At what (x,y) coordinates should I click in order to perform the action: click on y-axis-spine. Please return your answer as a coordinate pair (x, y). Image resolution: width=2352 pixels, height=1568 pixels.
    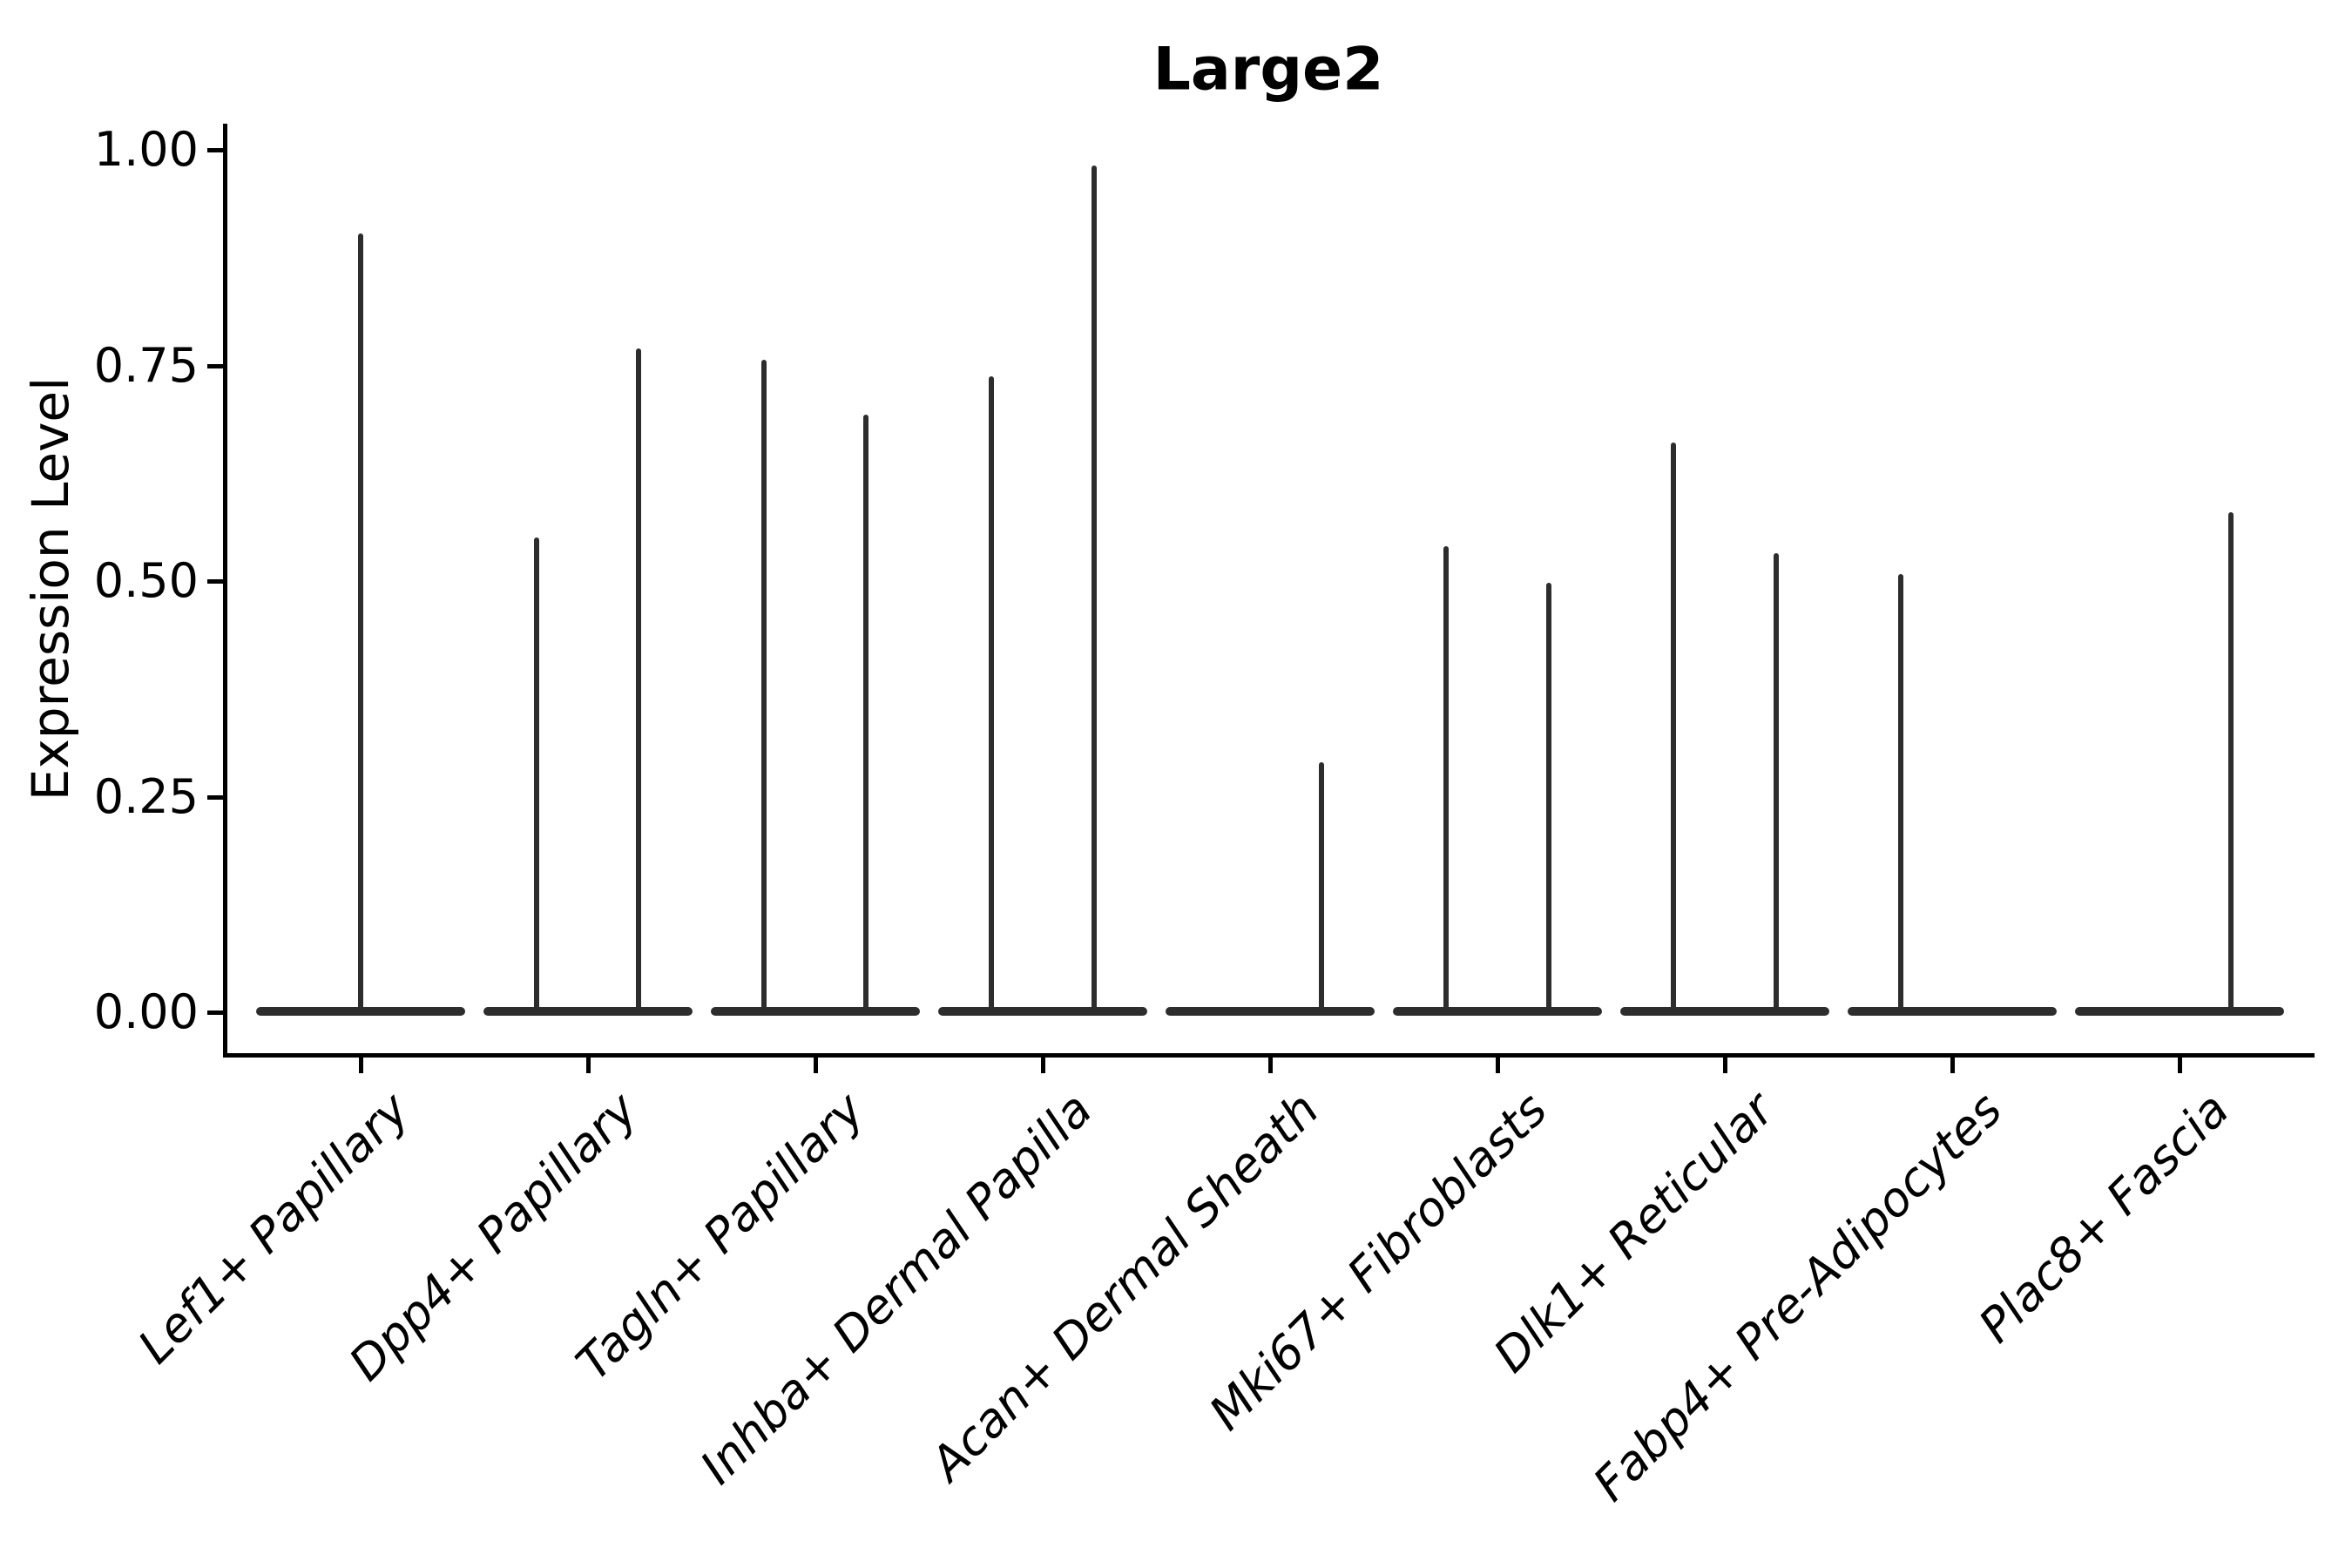
    Looking at the image, I should click on (225, 591).